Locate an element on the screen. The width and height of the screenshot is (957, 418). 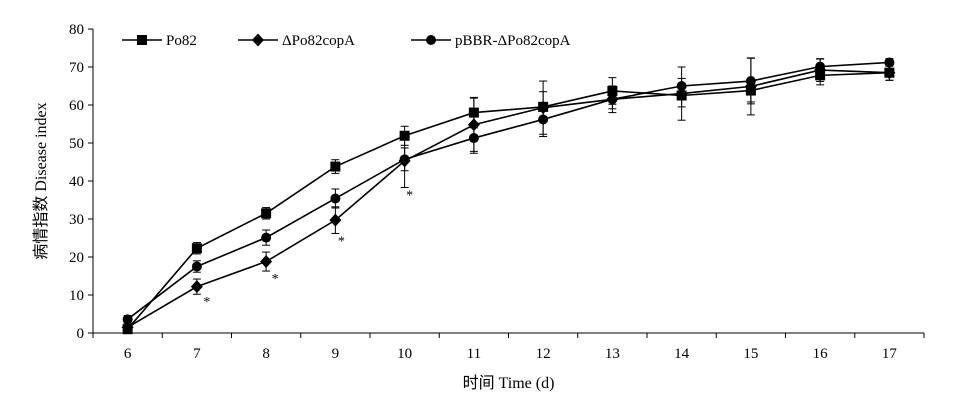
legend-label: Po82 is located at coordinates (181, 41).